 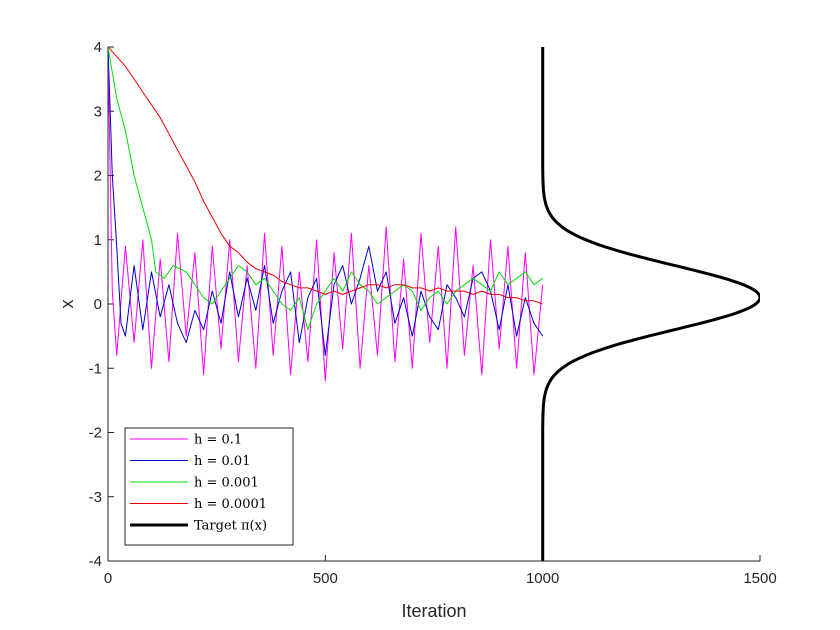 What do you see at coordinates (230, 504) in the screenshot?
I see `legend-label-h-0-0001: h = 0.0001` at bounding box center [230, 504].